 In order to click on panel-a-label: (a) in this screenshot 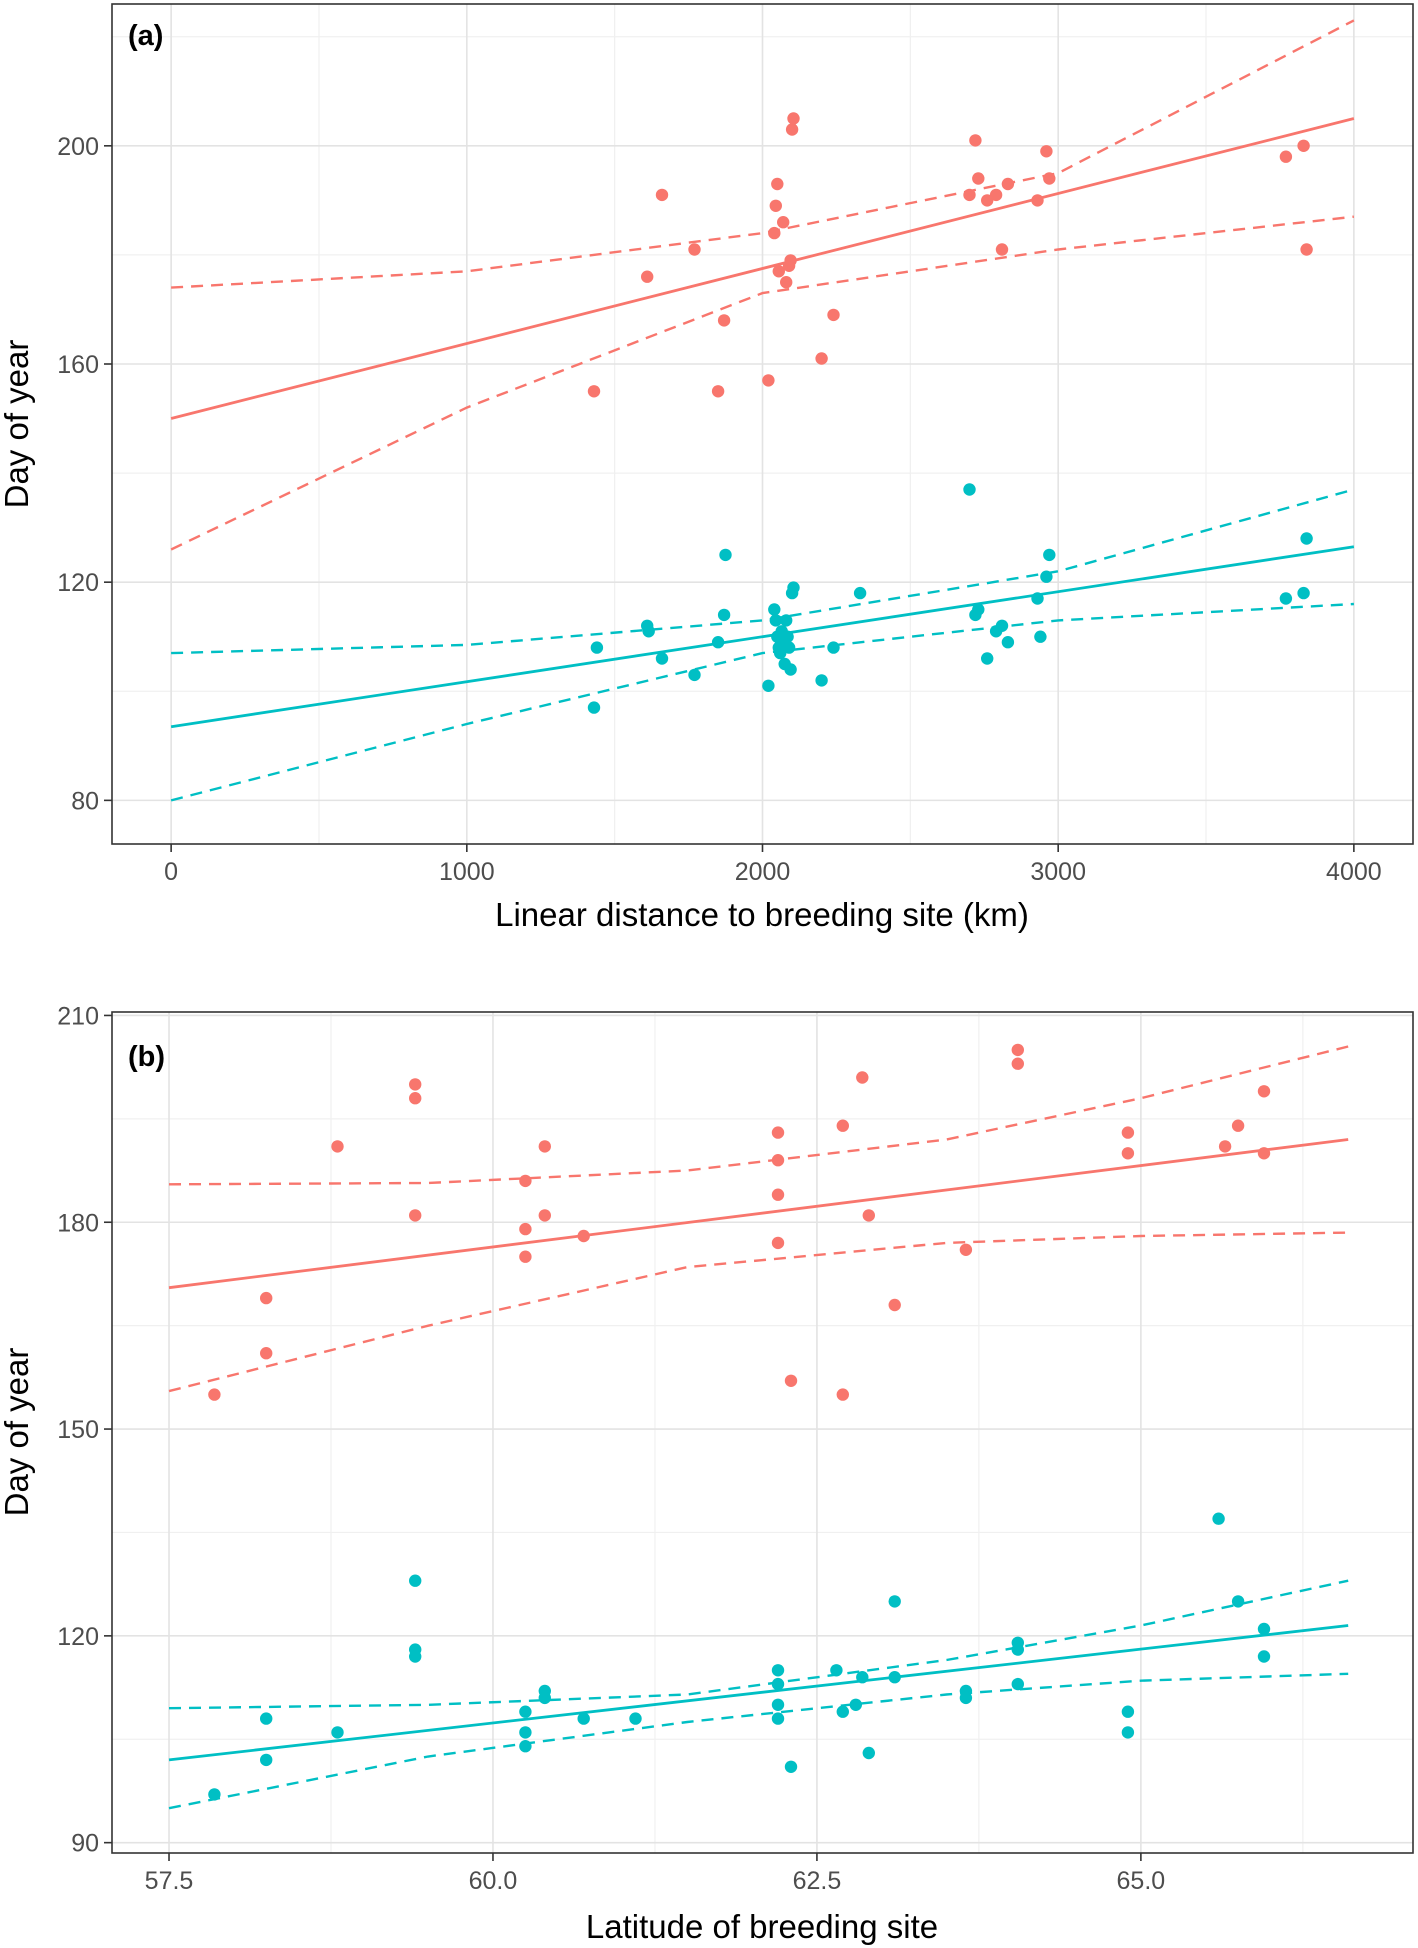, I will do `click(145, 36)`.